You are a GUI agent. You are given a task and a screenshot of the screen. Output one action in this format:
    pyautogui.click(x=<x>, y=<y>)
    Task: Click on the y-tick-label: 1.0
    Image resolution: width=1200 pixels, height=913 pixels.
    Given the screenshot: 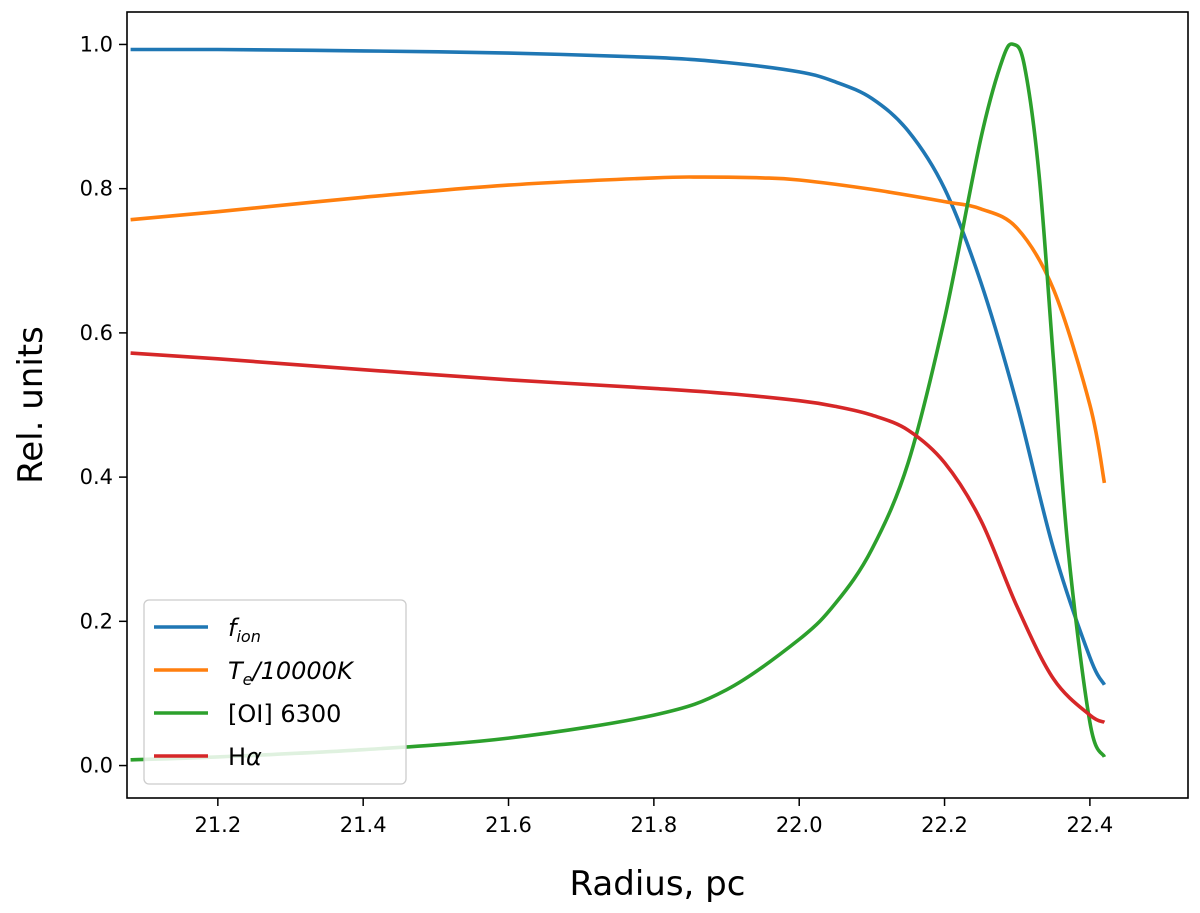 What is the action you would take?
    pyautogui.click(x=96, y=44)
    